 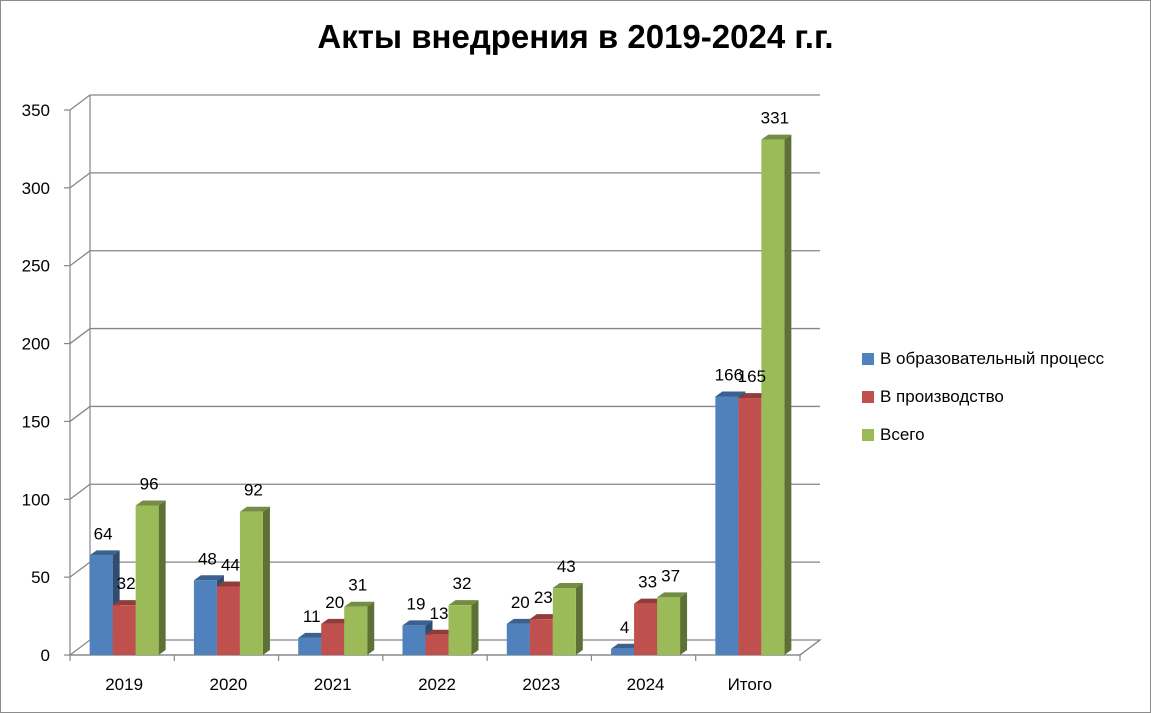 What do you see at coordinates (253, 490) in the screenshot?
I see `data-label: 92` at bounding box center [253, 490].